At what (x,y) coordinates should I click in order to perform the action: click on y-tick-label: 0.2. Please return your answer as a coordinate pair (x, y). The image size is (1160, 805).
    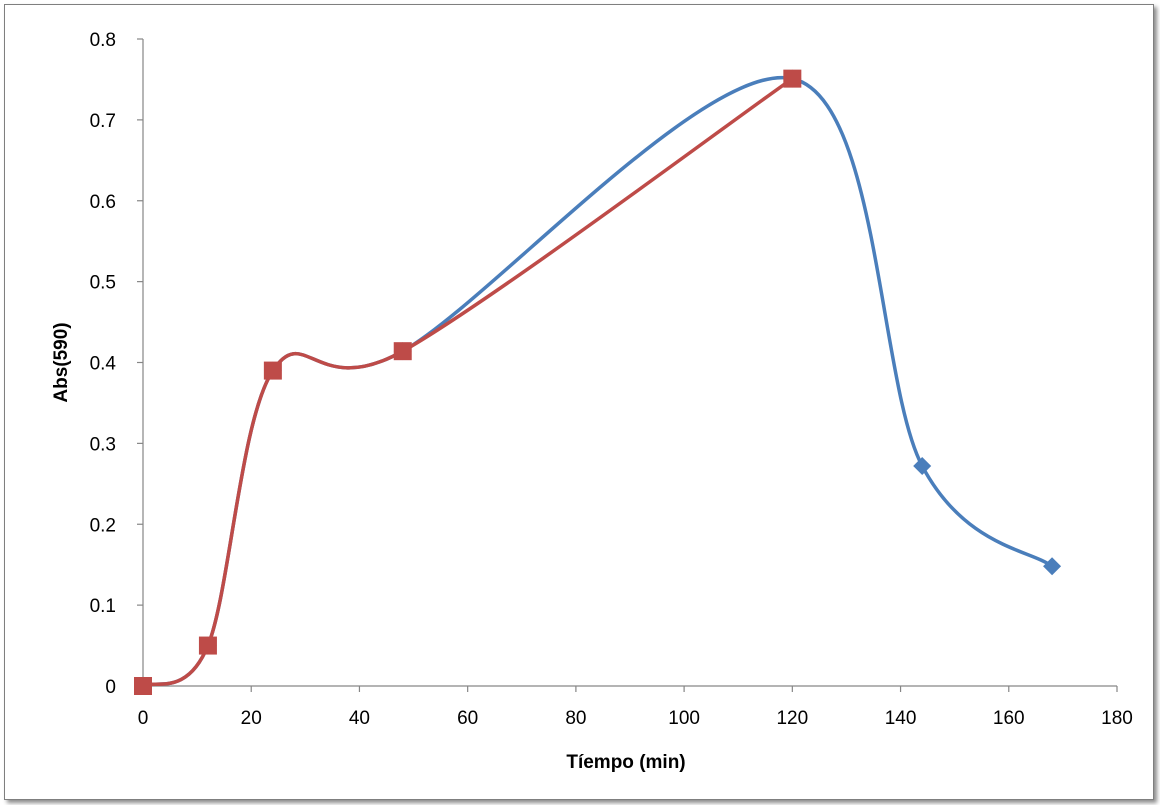
    Looking at the image, I should click on (103, 525).